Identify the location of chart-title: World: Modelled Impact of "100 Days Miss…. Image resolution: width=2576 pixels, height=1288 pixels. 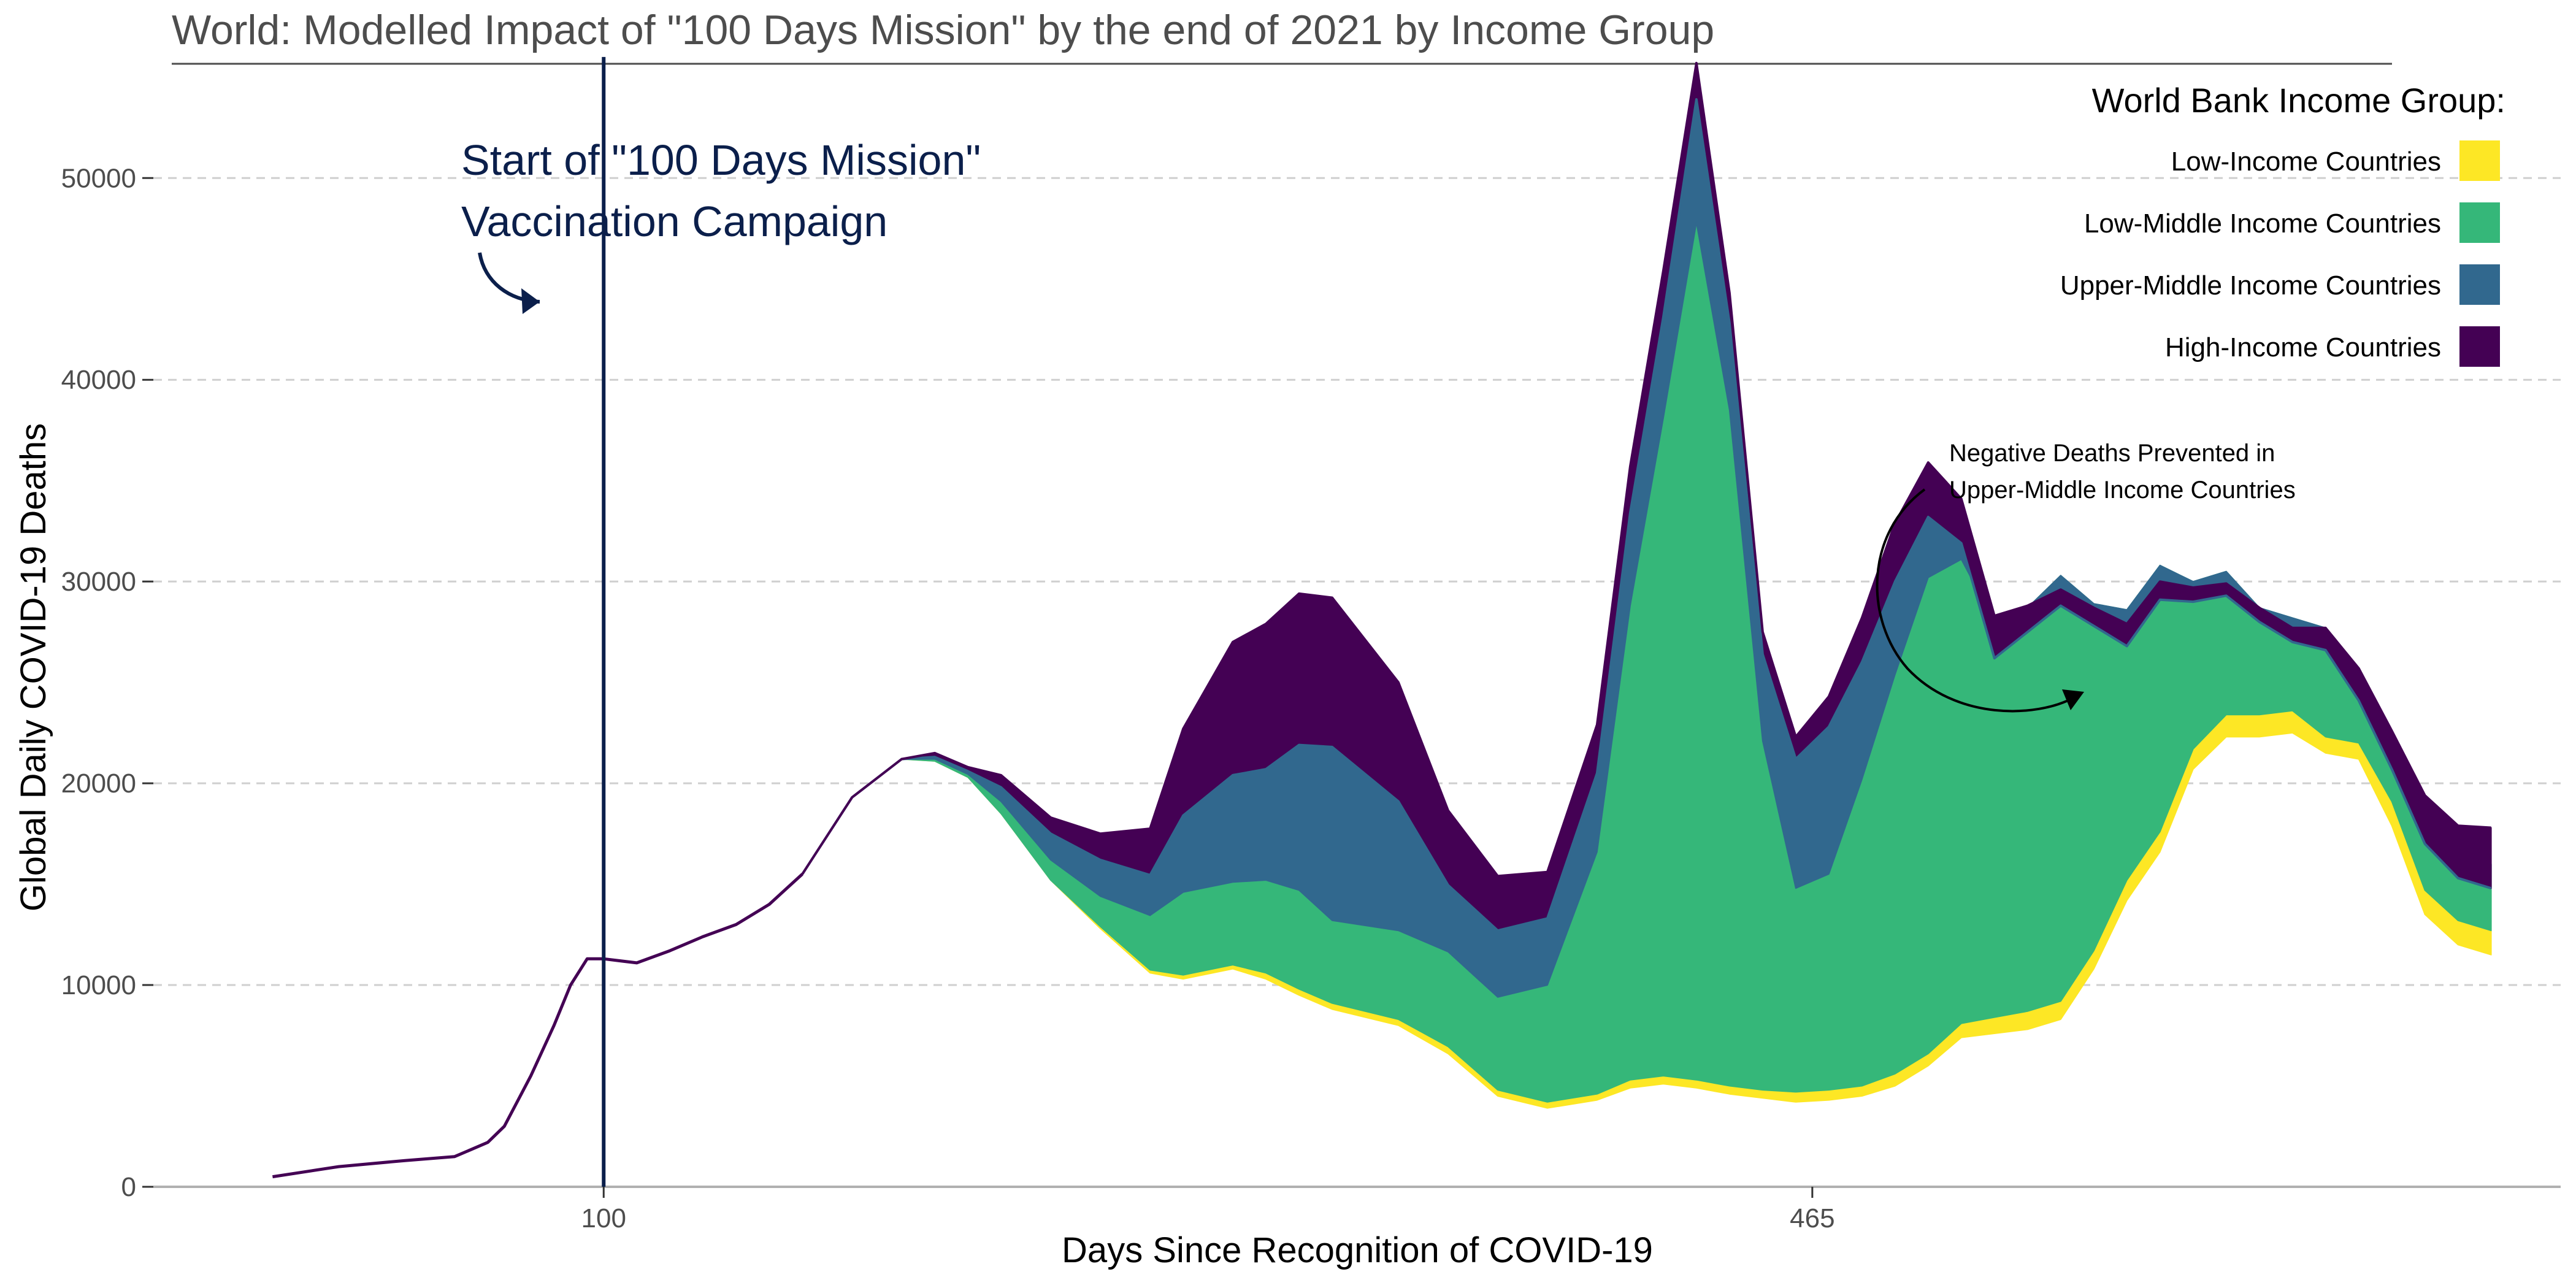
(943, 30).